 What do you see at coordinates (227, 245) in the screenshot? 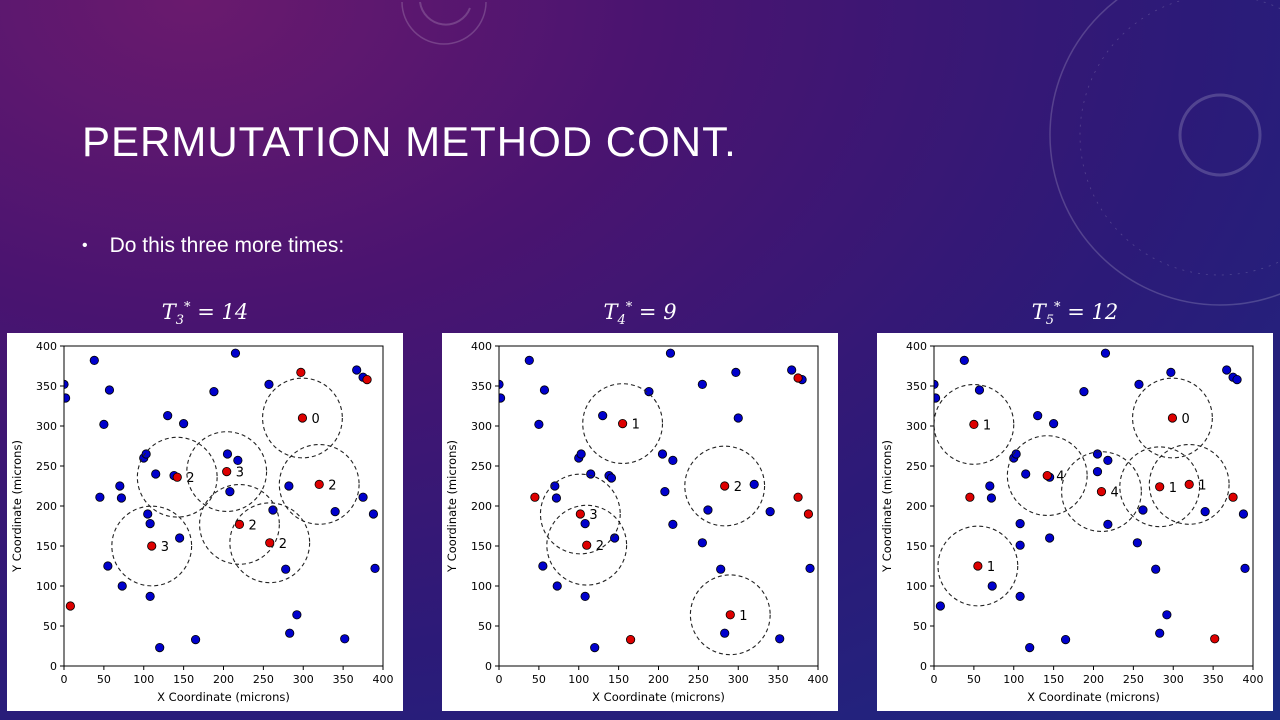
I see `bullet-text: Do this three more times:` at bounding box center [227, 245].